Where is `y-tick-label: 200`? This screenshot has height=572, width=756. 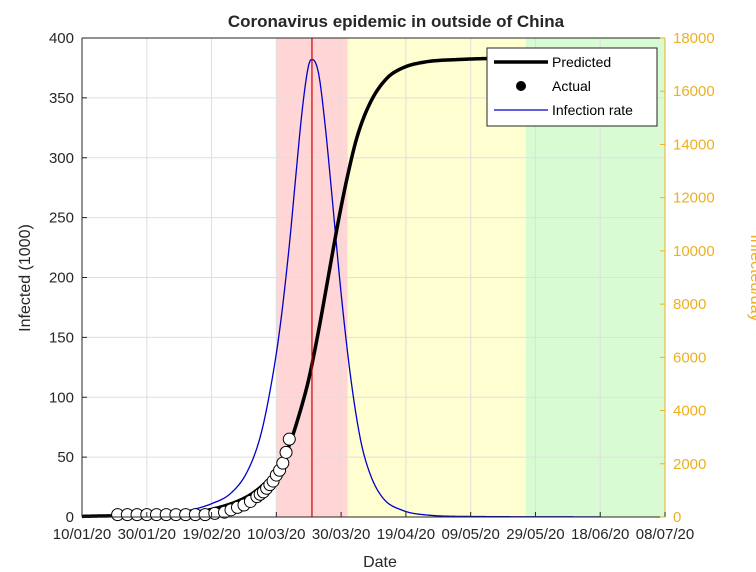 y-tick-label: 200 is located at coordinates (61, 278).